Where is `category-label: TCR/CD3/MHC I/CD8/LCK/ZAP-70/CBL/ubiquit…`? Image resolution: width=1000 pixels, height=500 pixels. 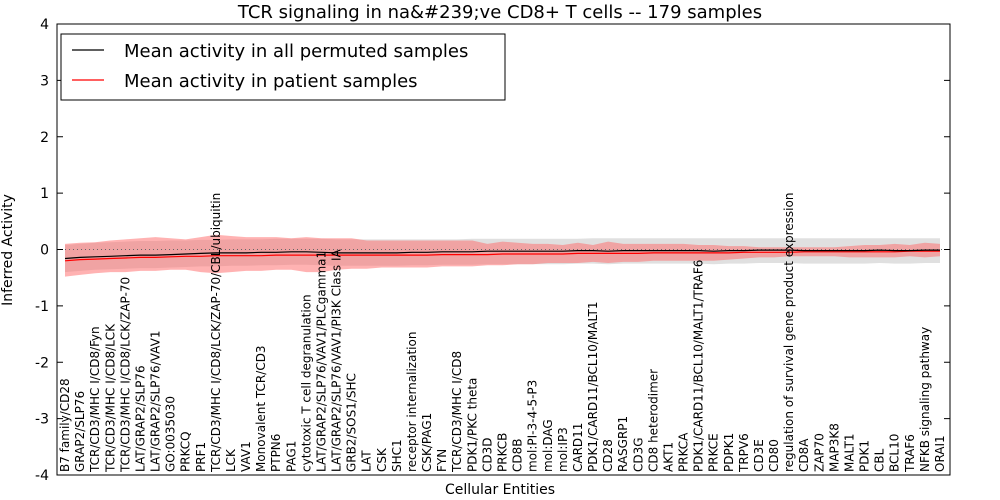
category-label: TCR/CD3/MHC I/CD8/LCK/ZAP-70/CBL/ubiquit… is located at coordinates (216, 333).